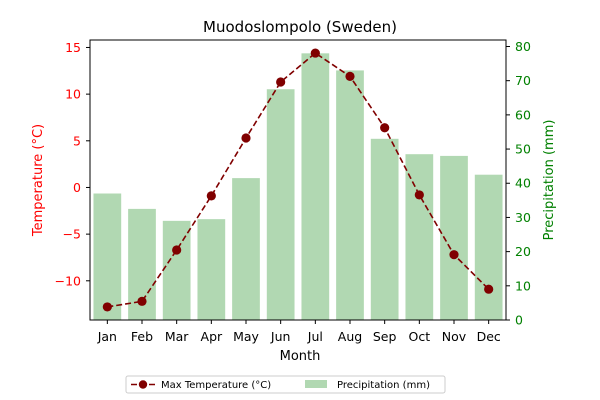  What do you see at coordinates (300, 27) in the screenshot?
I see `chart-title: Muodoslompolo (Sweden)` at bounding box center [300, 27].